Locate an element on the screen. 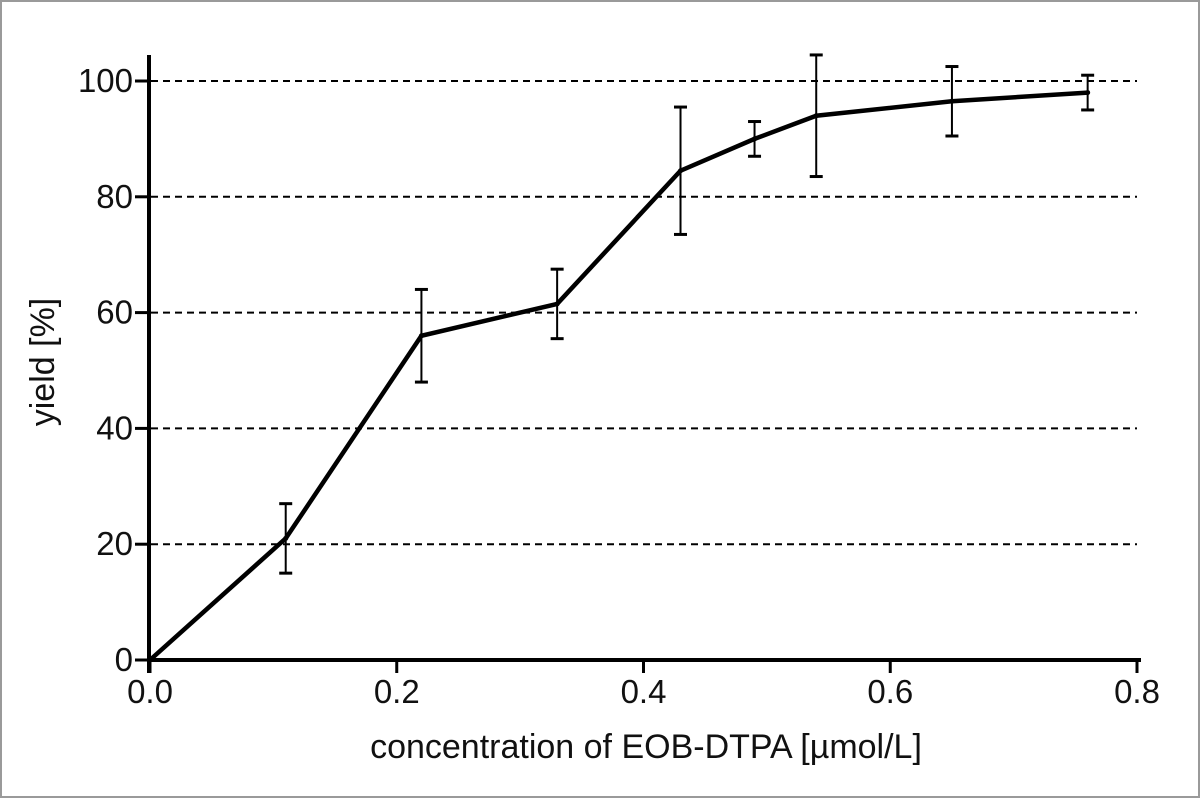  y-tick-label: 60 is located at coordinates (114, 312).